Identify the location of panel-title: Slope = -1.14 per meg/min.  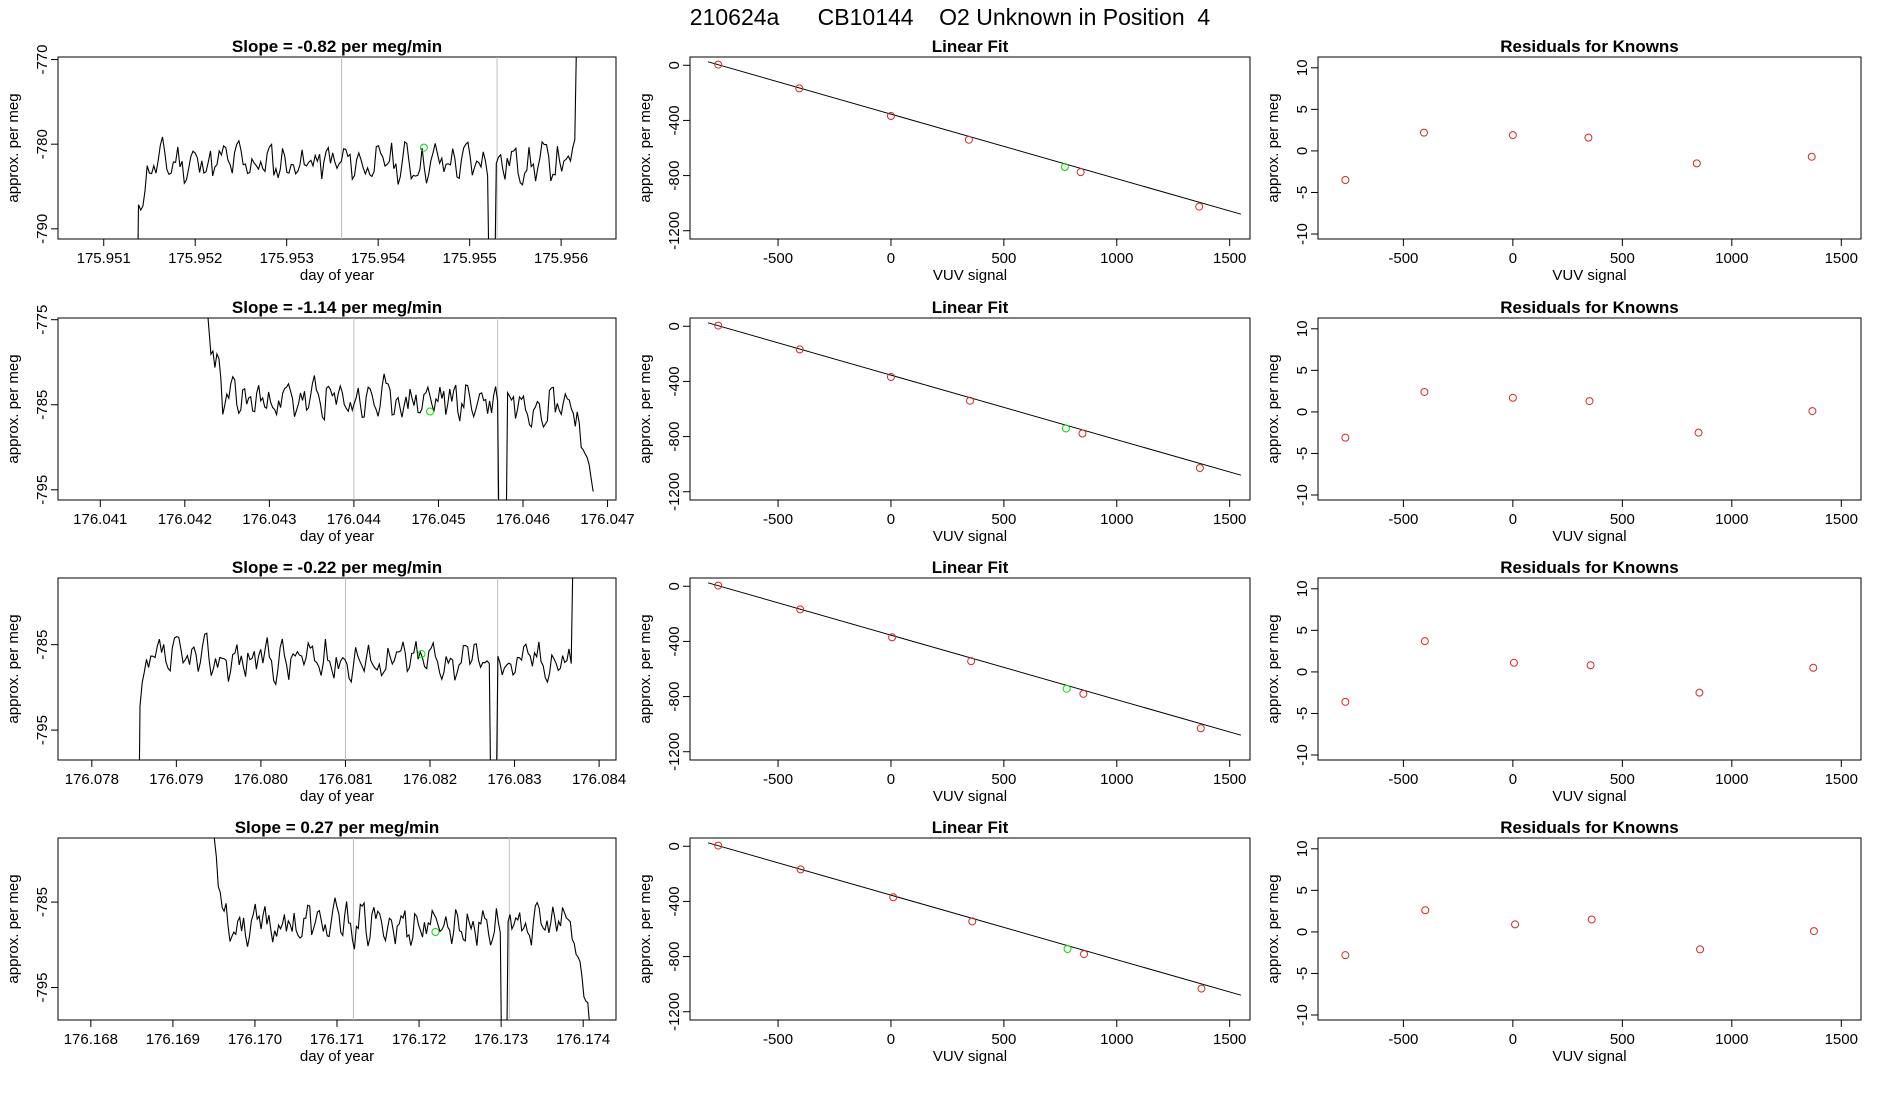
(337, 307).